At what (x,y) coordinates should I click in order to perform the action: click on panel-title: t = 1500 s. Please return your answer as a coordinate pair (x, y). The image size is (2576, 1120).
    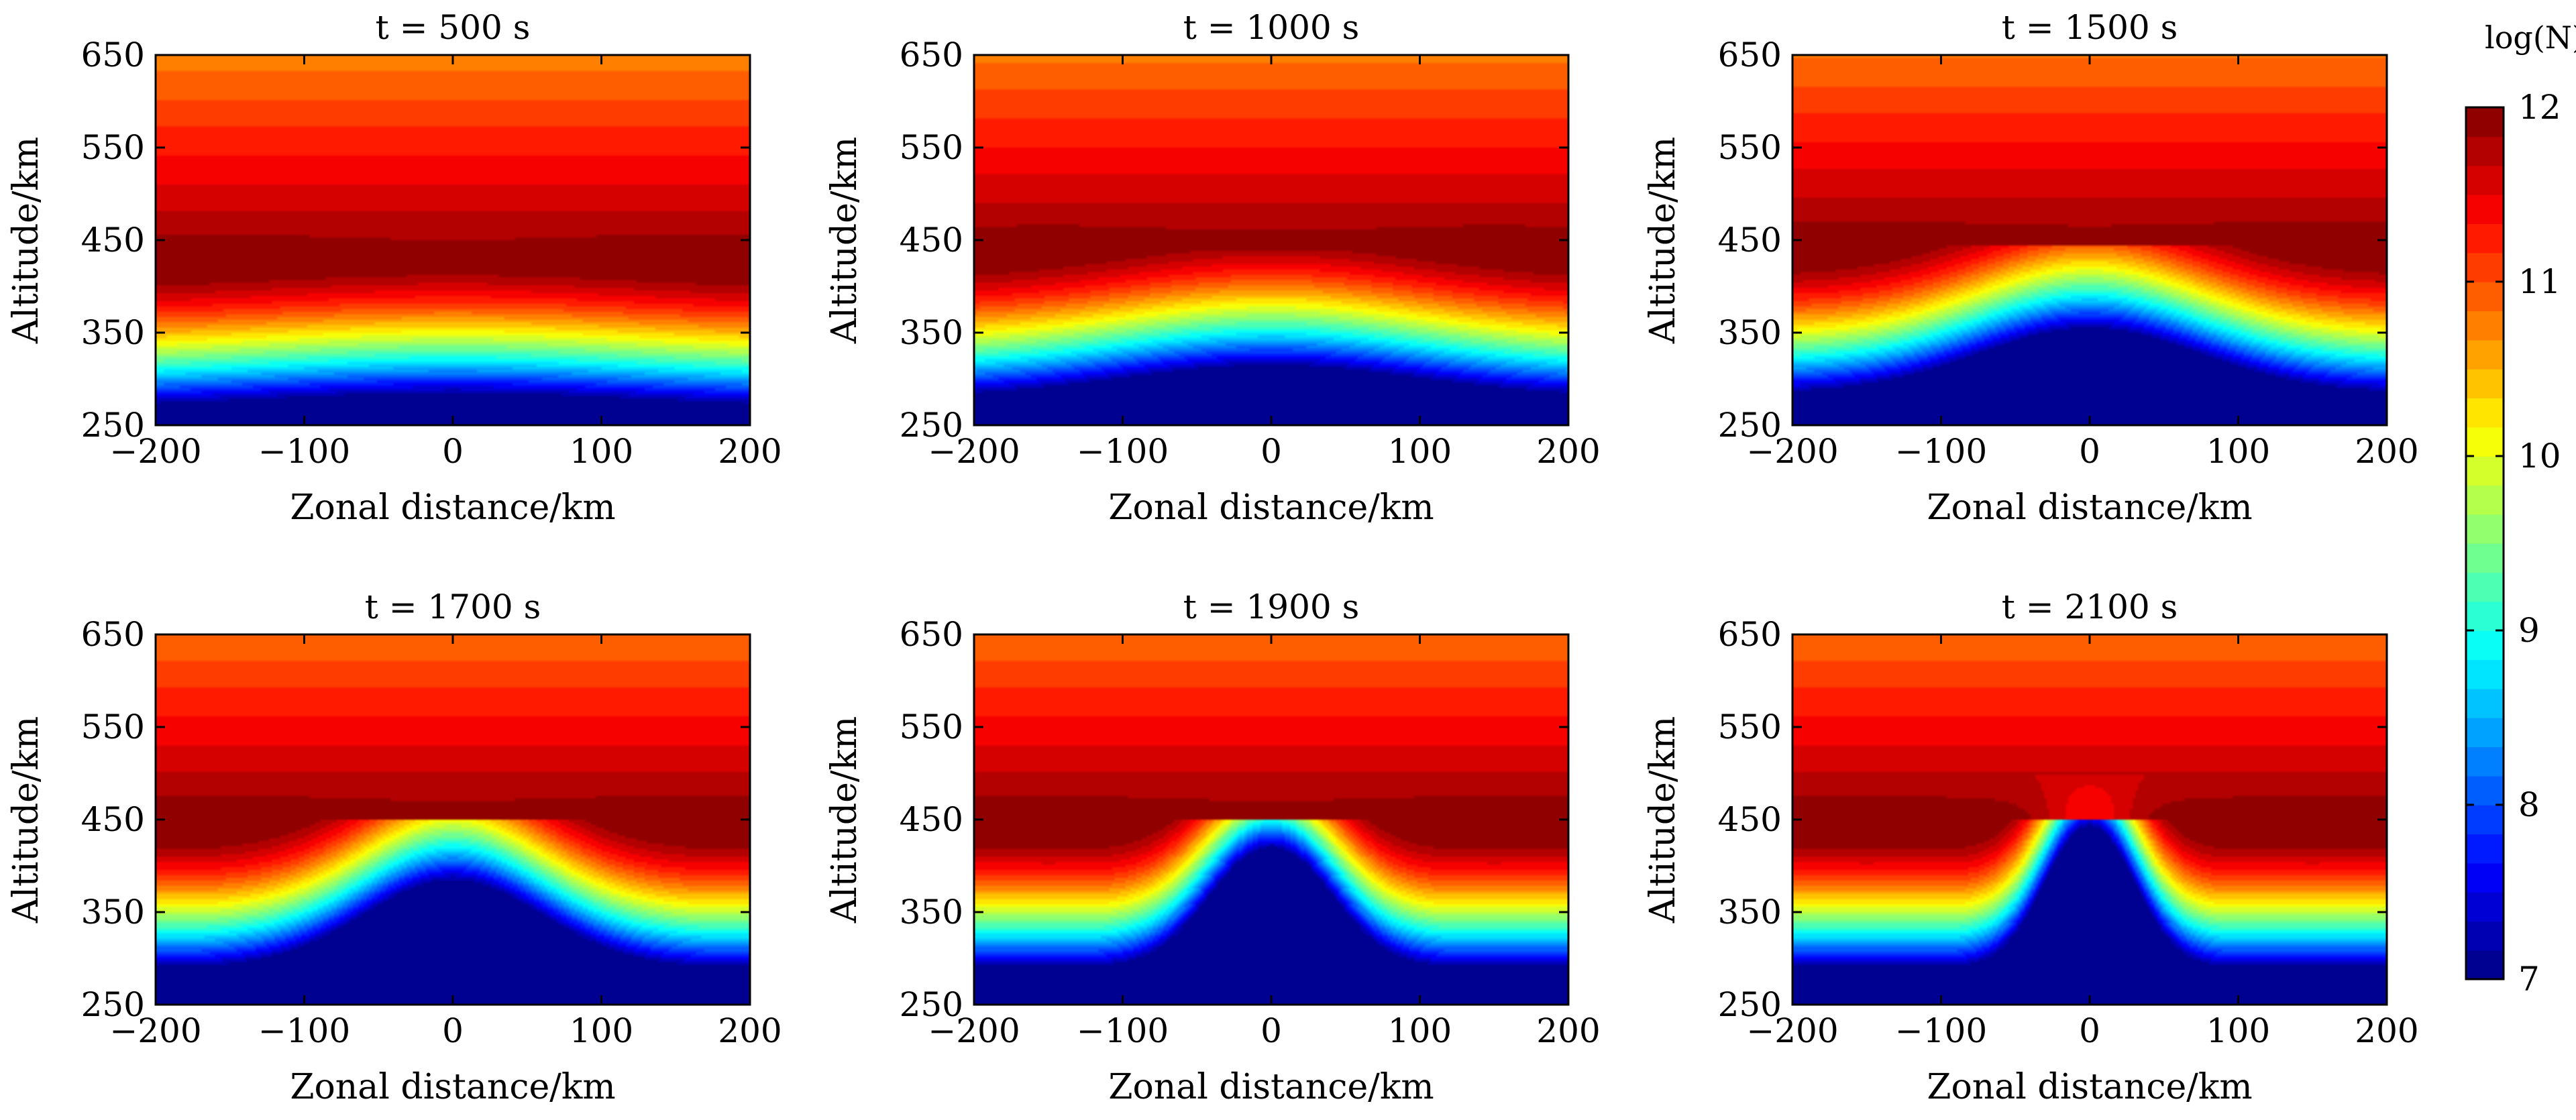
    Looking at the image, I should click on (2090, 27).